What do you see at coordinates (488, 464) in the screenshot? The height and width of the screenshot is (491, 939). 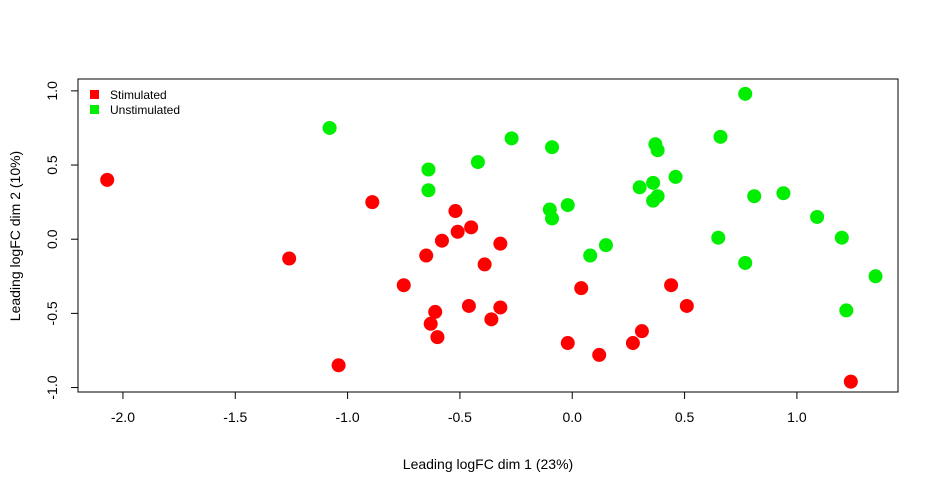 I see `x-axis-title: Leading logFC dim 1 (23%)` at bounding box center [488, 464].